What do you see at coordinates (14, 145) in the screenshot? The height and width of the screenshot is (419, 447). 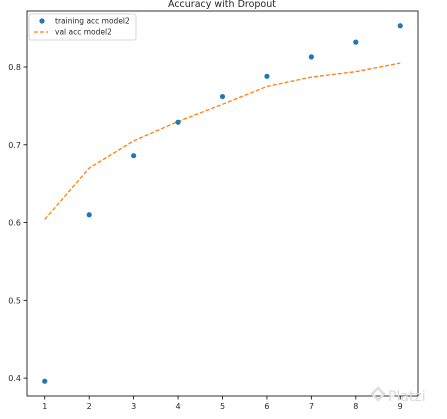 I see `y-tick-label: 0.7` at bounding box center [14, 145].